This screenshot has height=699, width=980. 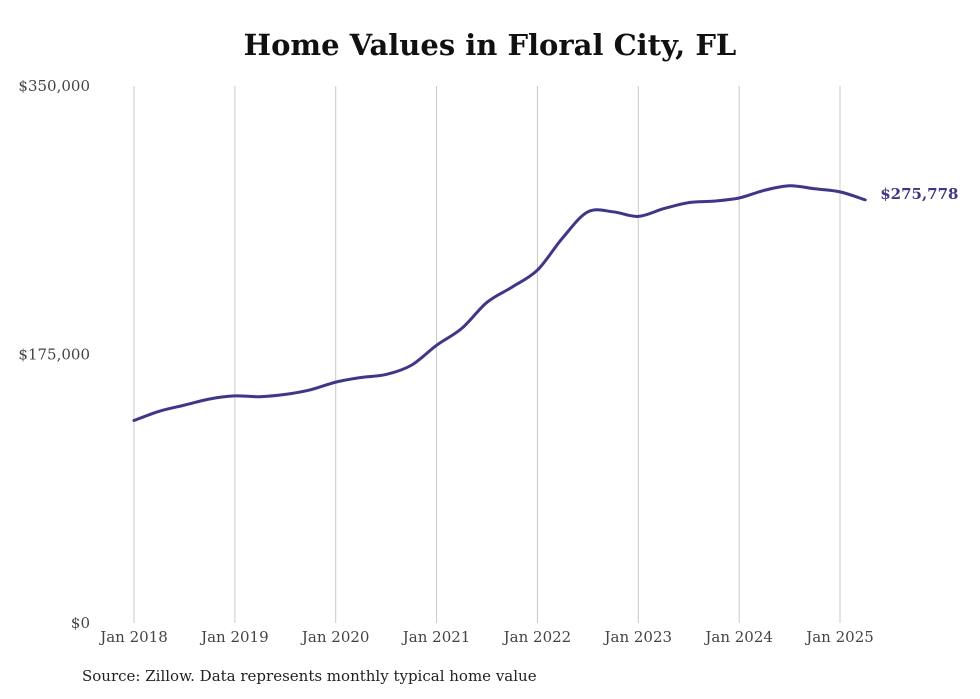 I want to click on x-tick-label: Jan 2023, so click(x=638, y=637).